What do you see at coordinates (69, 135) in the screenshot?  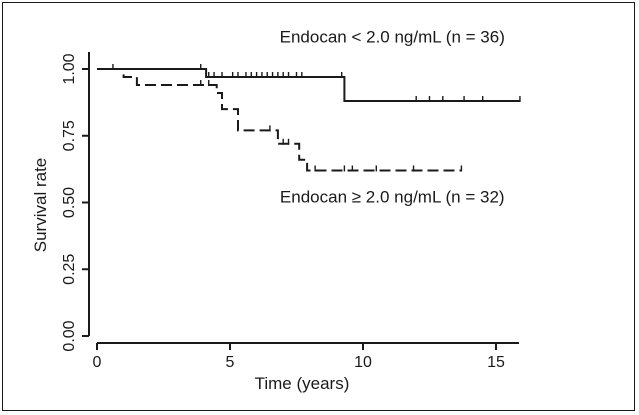 I see `y-tick-label: 0.75` at bounding box center [69, 135].